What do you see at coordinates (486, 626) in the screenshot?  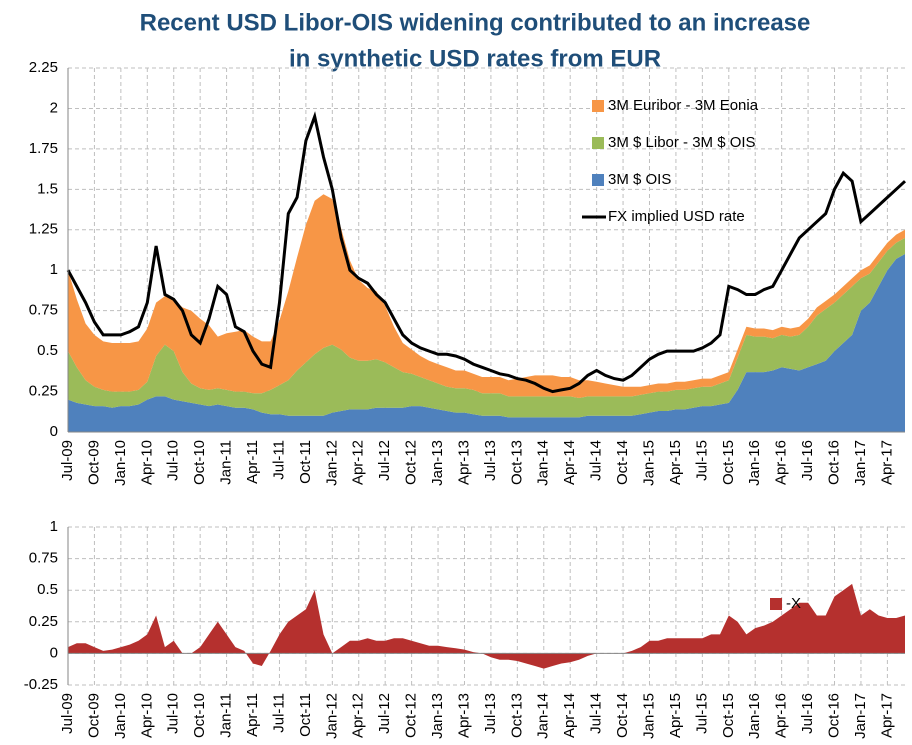 I see `area` at bounding box center [486, 626].